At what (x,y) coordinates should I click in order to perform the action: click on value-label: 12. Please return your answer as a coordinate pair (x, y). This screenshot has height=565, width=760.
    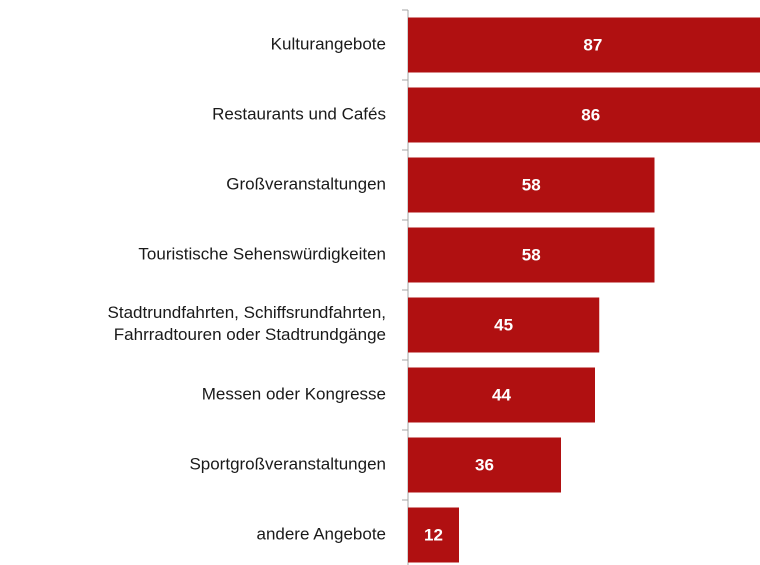
    Looking at the image, I should click on (433, 534).